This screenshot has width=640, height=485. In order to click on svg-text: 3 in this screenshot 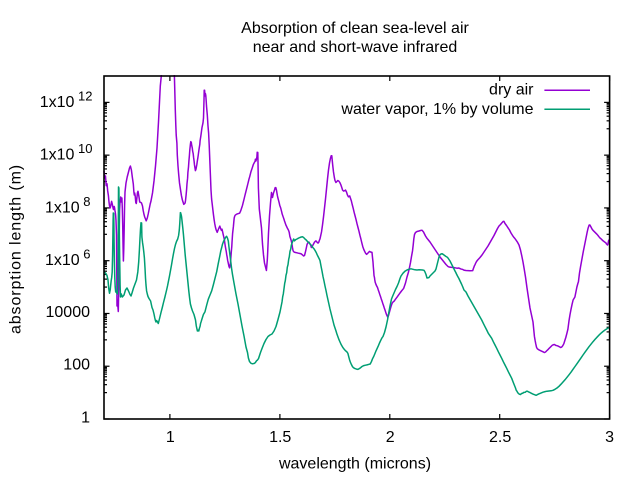, I will do `click(609, 437)`.